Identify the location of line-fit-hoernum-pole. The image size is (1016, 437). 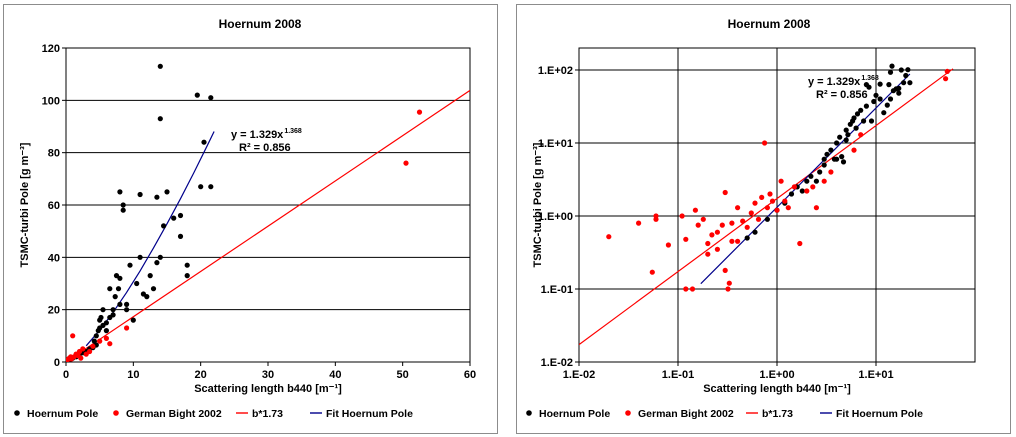
(805, 179).